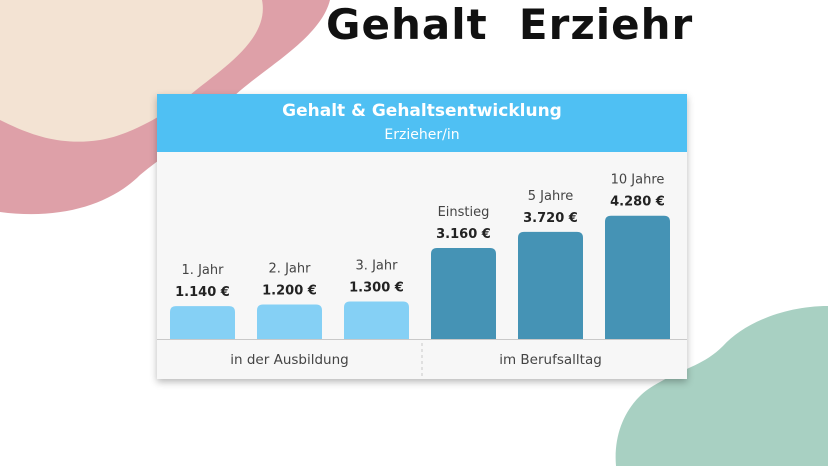  What do you see at coordinates (464, 212) in the screenshot?
I see `category-label-4: Einstieg` at bounding box center [464, 212].